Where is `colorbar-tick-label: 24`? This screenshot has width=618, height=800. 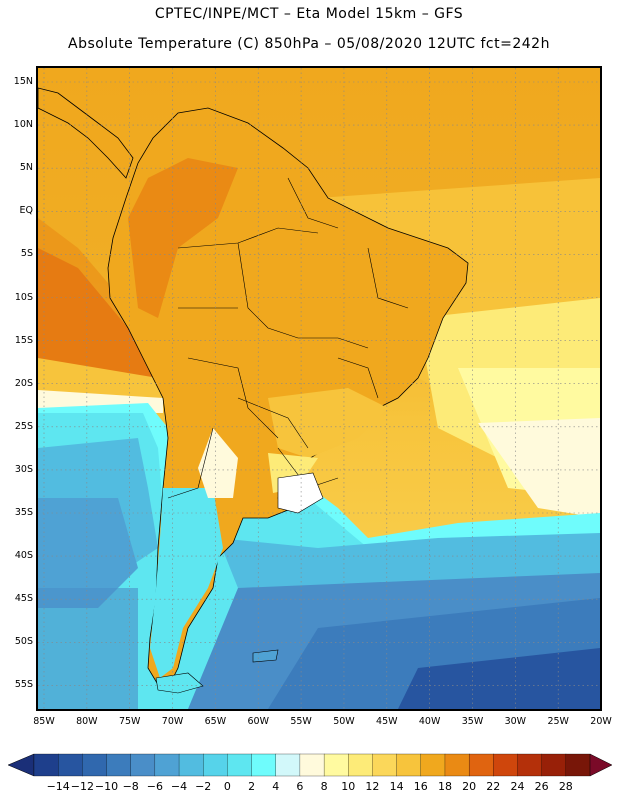
colorbar-tick-label: 24 is located at coordinates (517, 786).